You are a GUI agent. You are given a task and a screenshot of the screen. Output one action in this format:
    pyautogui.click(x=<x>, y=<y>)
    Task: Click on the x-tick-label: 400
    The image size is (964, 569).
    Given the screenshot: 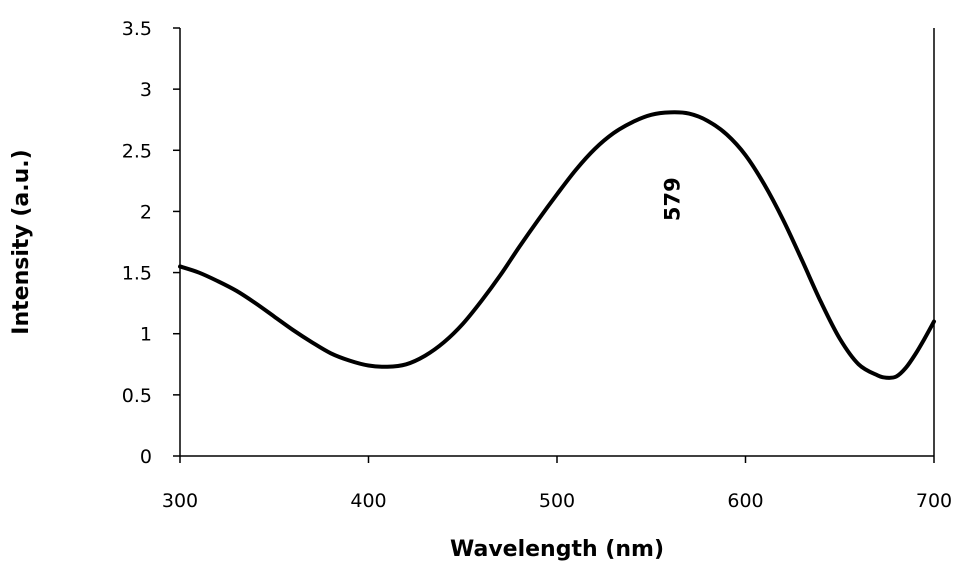 What is the action you would take?
    pyautogui.click(x=368, y=501)
    